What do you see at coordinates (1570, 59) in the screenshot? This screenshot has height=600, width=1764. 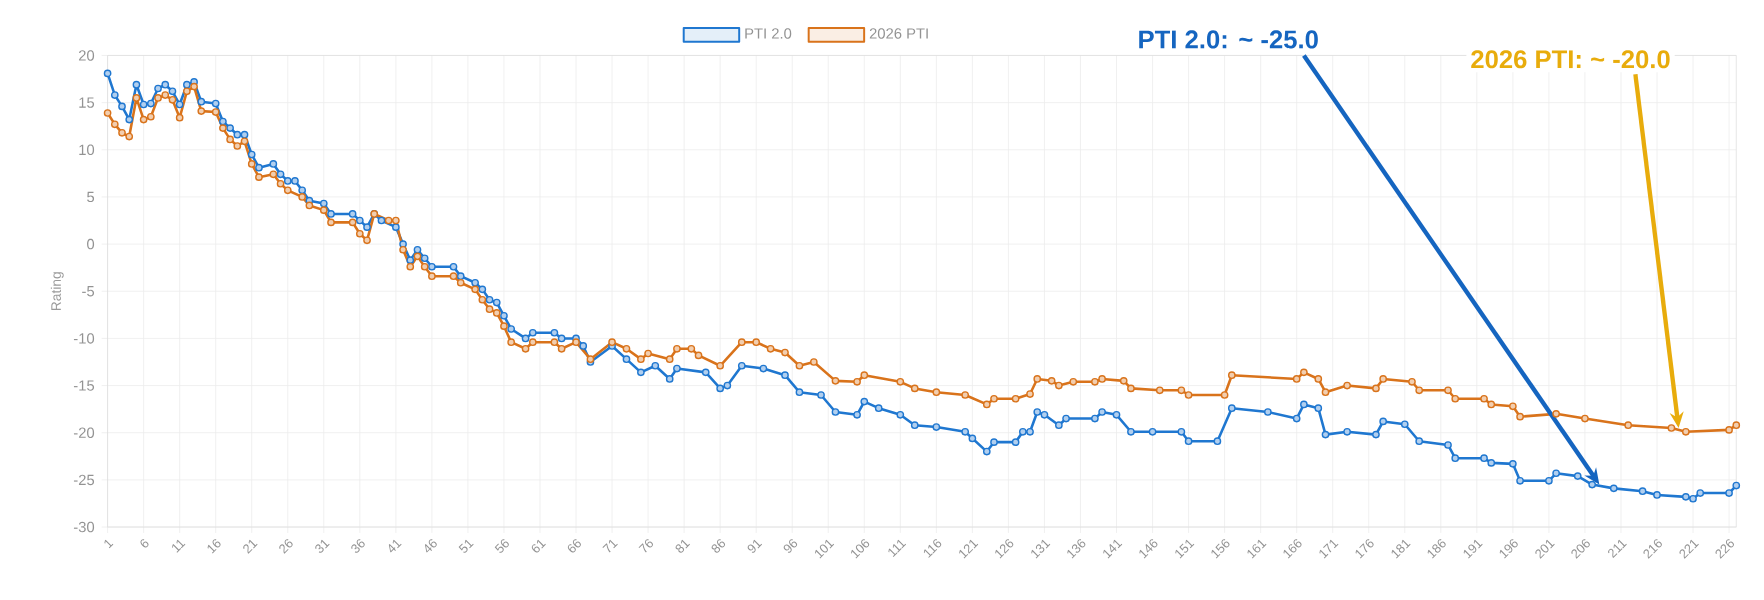 I see `annotation: 2026 PTI: ~ -20.0` at bounding box center [1570, 59].